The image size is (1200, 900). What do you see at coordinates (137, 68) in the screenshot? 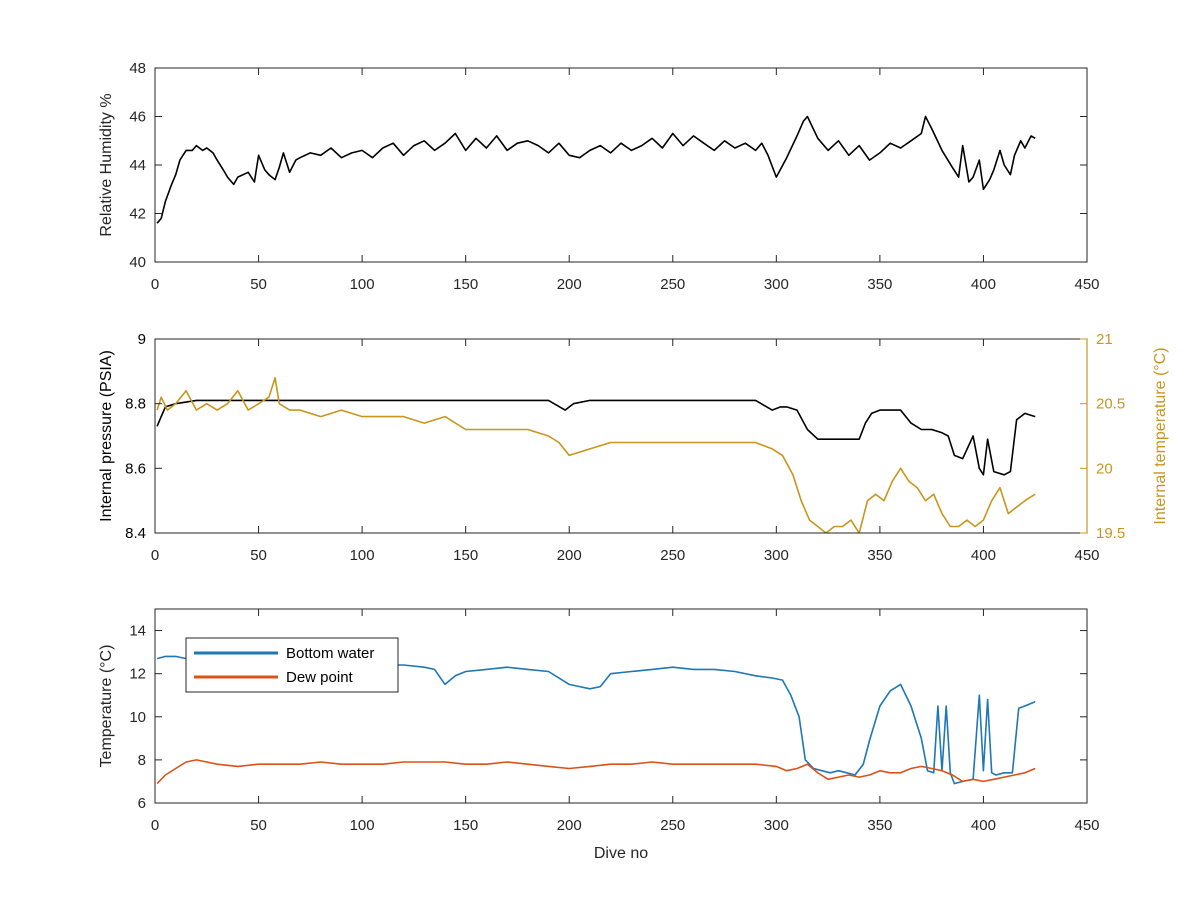
I see `y-tick-label: 48` at bounding box center [137, 68].